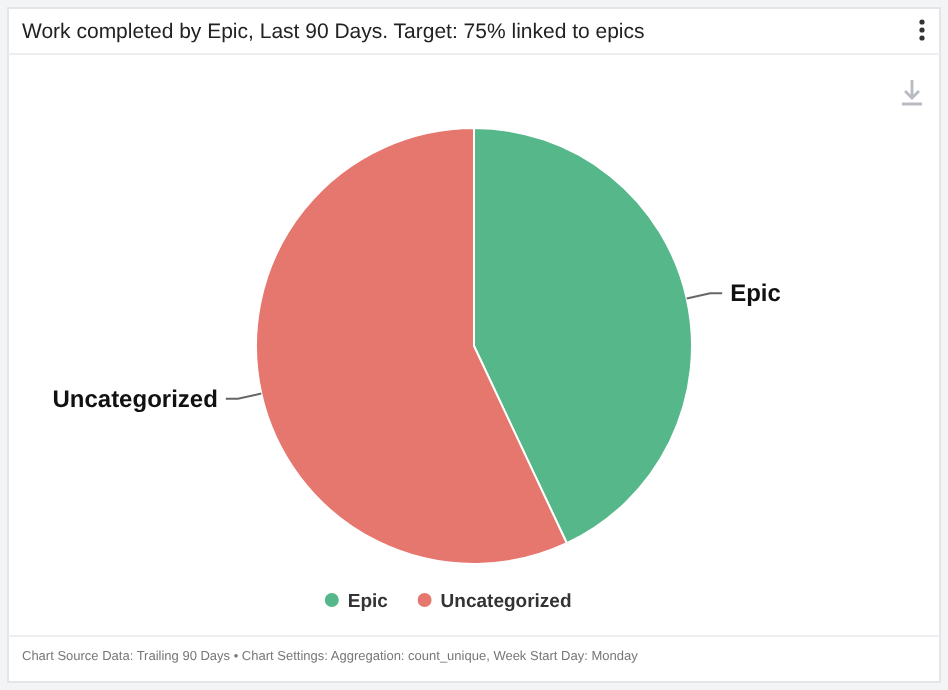 The width and height of the screenshot is (948, 690). Describe the element at coordinates (756, 293) in the screenshot. I see `slice-label: Epic` at that location.